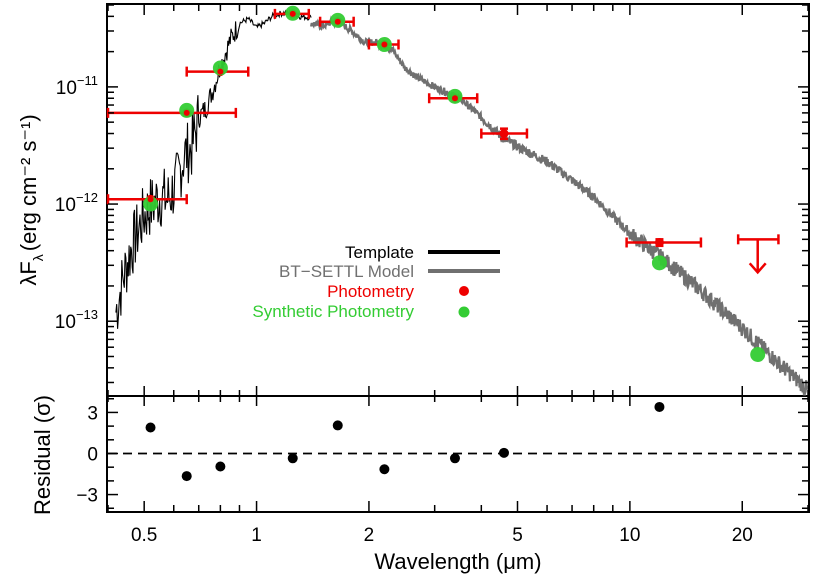  Describe the element at coordinates (92, 413) in the screenshot. I see `residual-y-tick-label-0: 3` at that location.